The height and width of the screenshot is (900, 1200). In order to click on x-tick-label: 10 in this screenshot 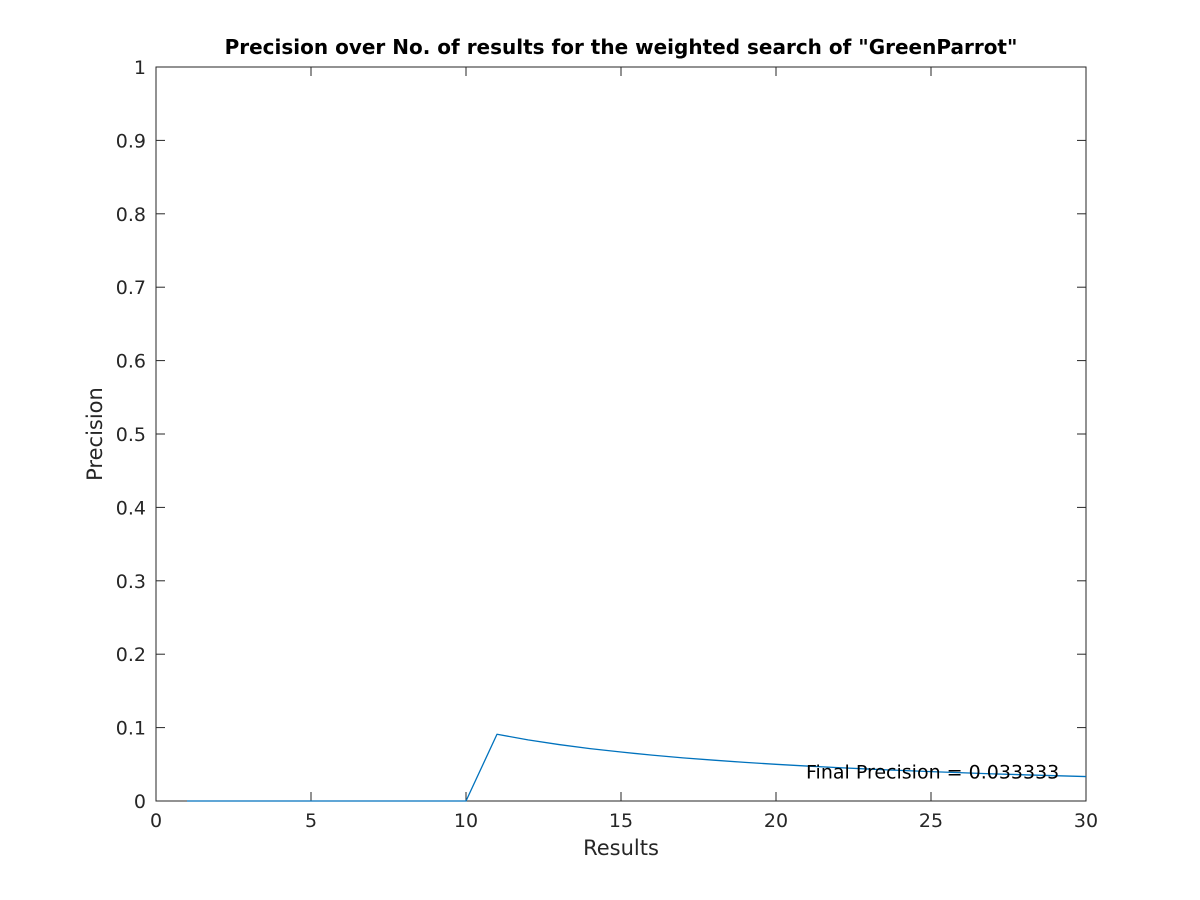, I will do `click(466, 821)`.